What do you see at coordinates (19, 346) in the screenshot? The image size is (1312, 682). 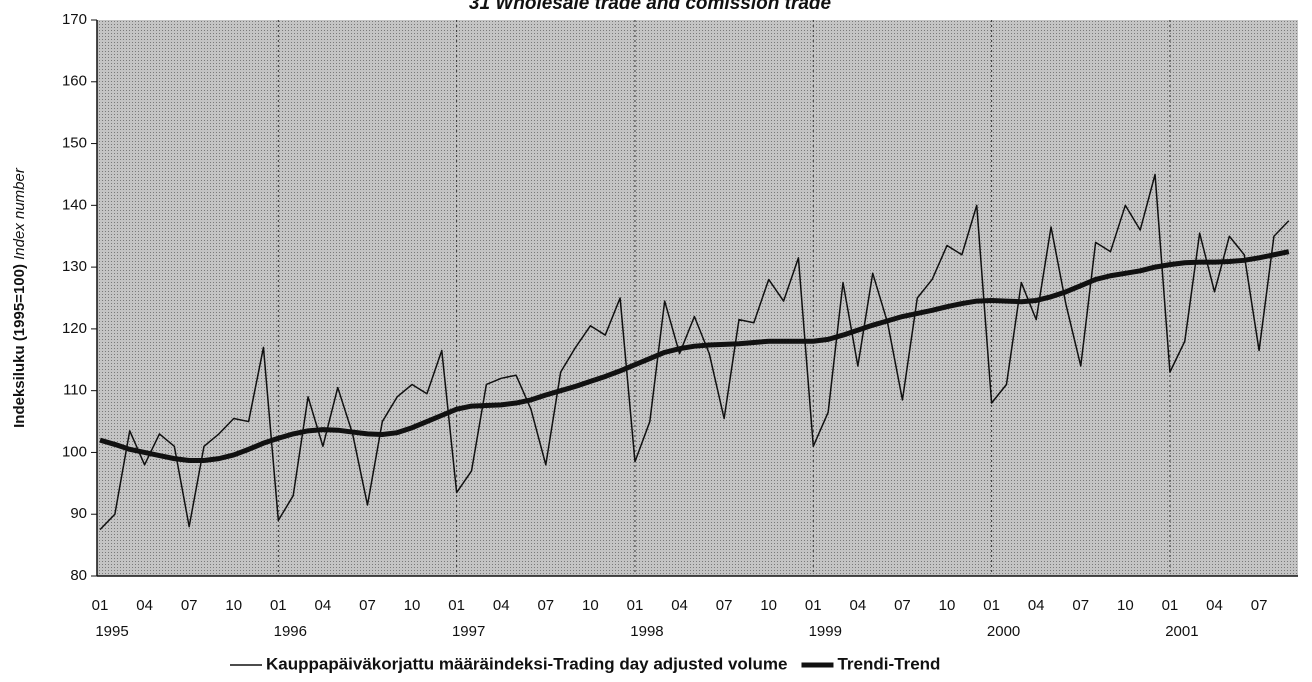 I see `y-axis-label-main: Indeksiluku (1995=100)` at bounding box center [19, 346].